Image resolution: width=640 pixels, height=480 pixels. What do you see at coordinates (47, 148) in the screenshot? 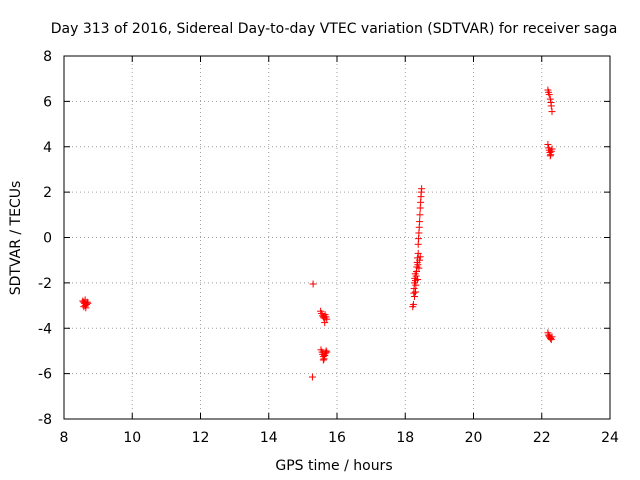
I see `y-tick-label: 4` at bounding box center [47, 148].